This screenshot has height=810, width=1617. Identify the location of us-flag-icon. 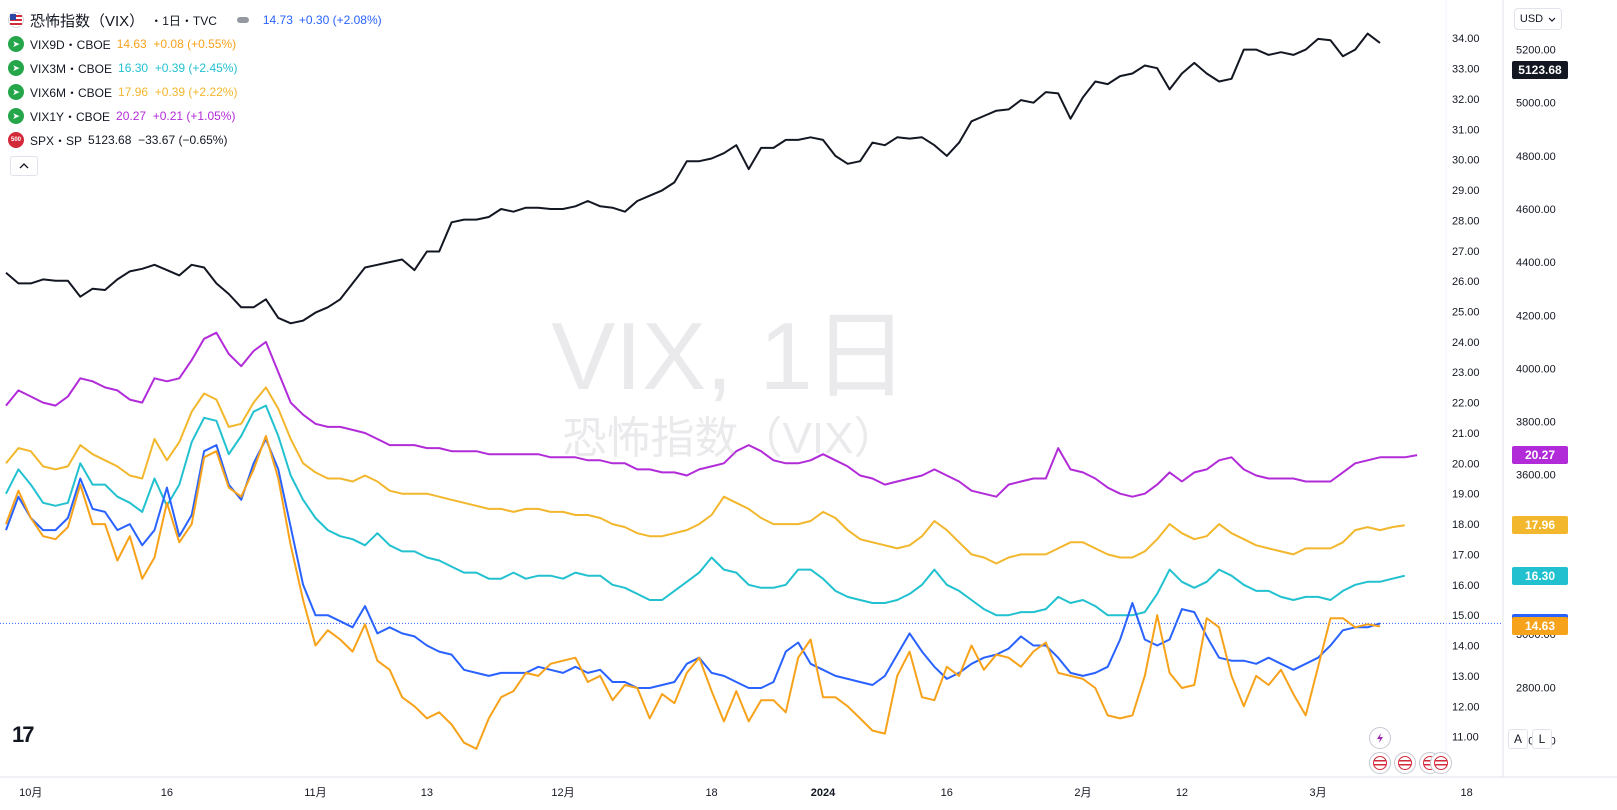
(16, 20).